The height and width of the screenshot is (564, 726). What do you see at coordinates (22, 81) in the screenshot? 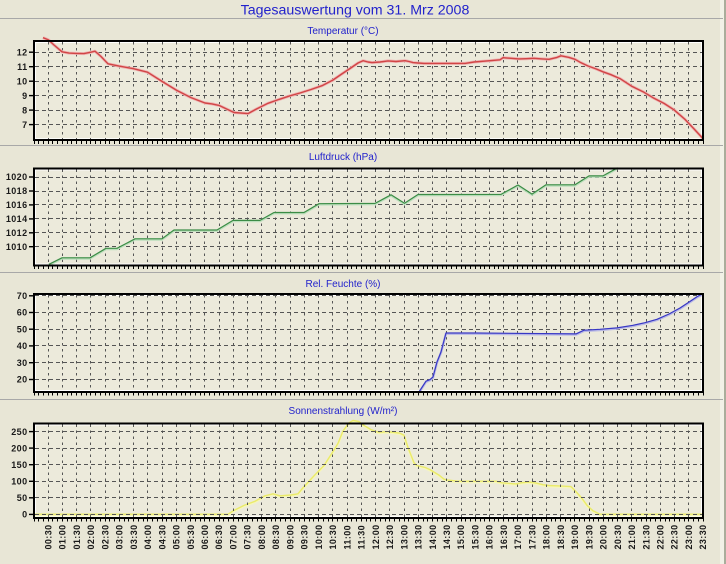
I see `svg-text: 10` at bounding box center [22, 81].